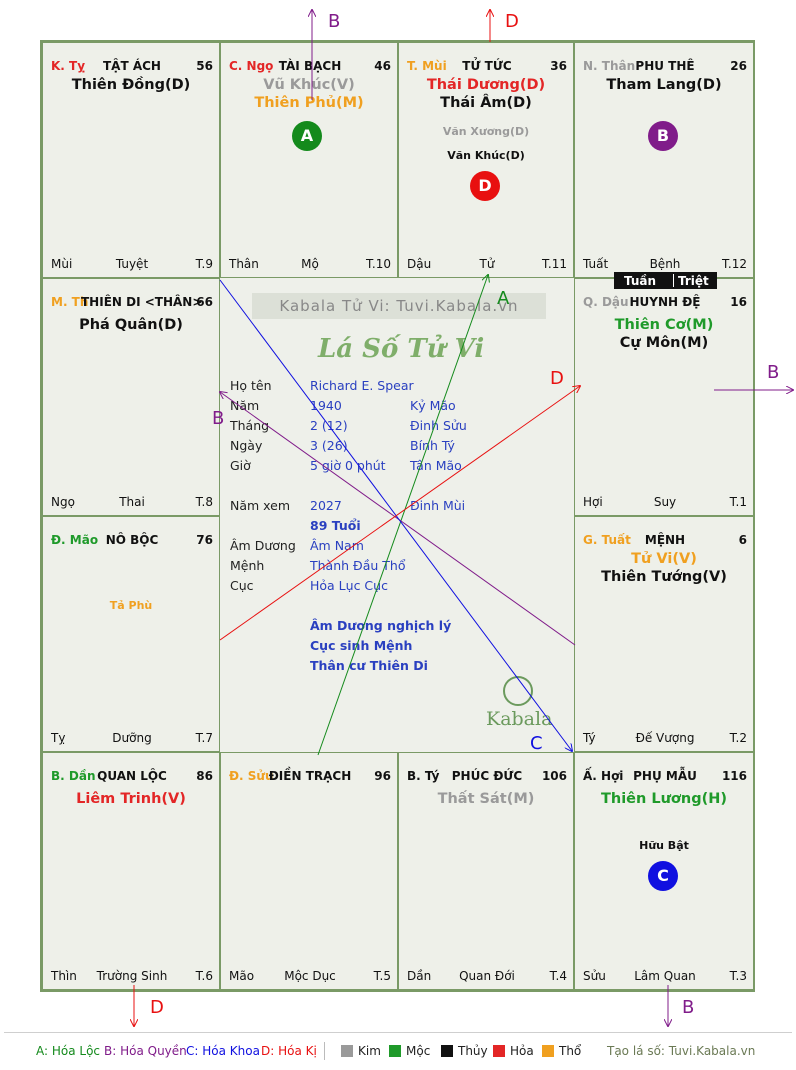 The height and width of the screenshot is (1070, 796). Describe the element at coordinates (382, 976) in the screenshot. I see `palace-month: T.5` at that location.